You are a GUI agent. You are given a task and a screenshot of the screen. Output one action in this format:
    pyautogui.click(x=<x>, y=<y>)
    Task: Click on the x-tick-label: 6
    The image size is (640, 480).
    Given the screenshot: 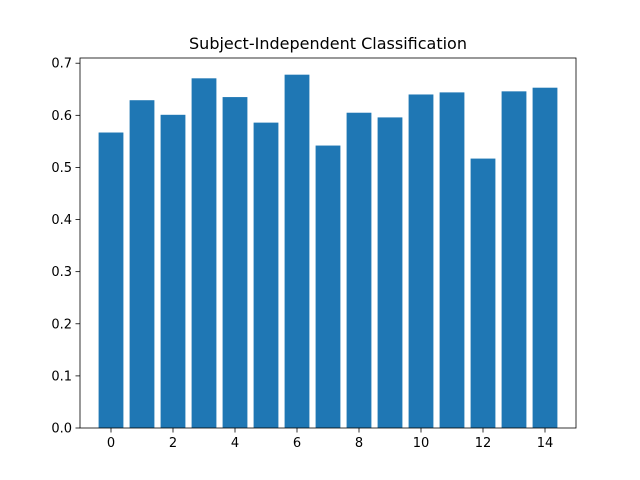 What is the action you would take?
    pyautogui.click(x=297, y=443)
    